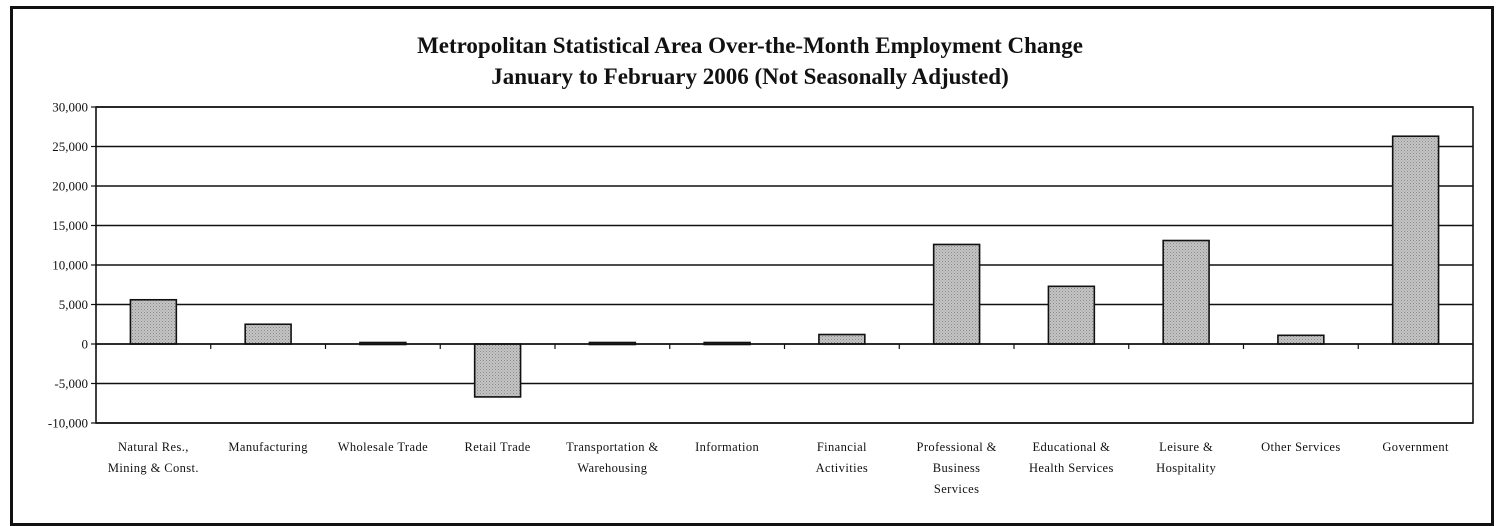 Image resolution: width=1500 pixels, height=526 pixels. I want to click on y-tick-label: 5,000, so click(73, 304).